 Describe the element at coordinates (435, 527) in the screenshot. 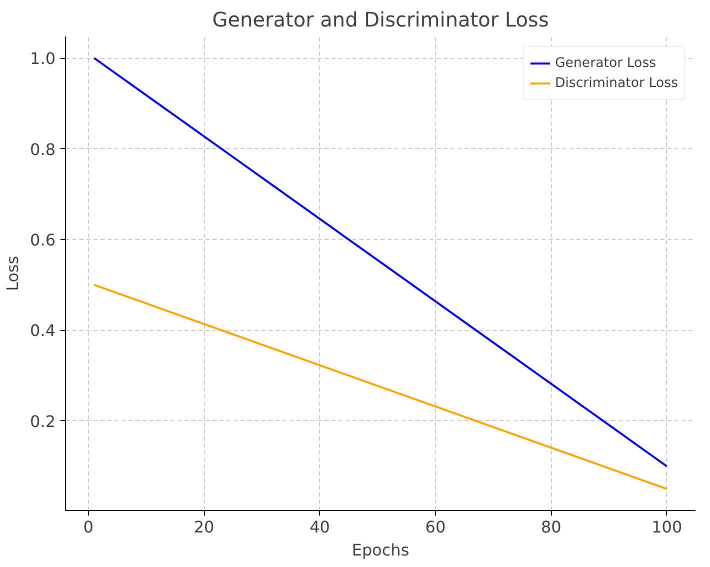

I see `x-tick-label: 60` at that location.